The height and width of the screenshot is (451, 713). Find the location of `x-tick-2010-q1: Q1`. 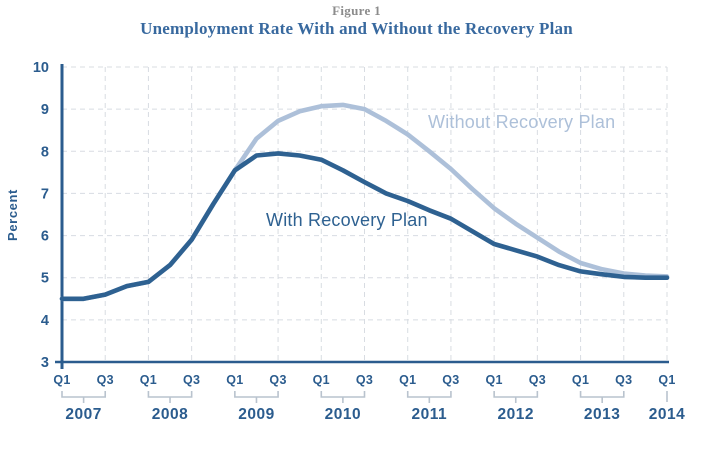

x-tick-2010-q1: Q1 is located at coordinates (321, 380).